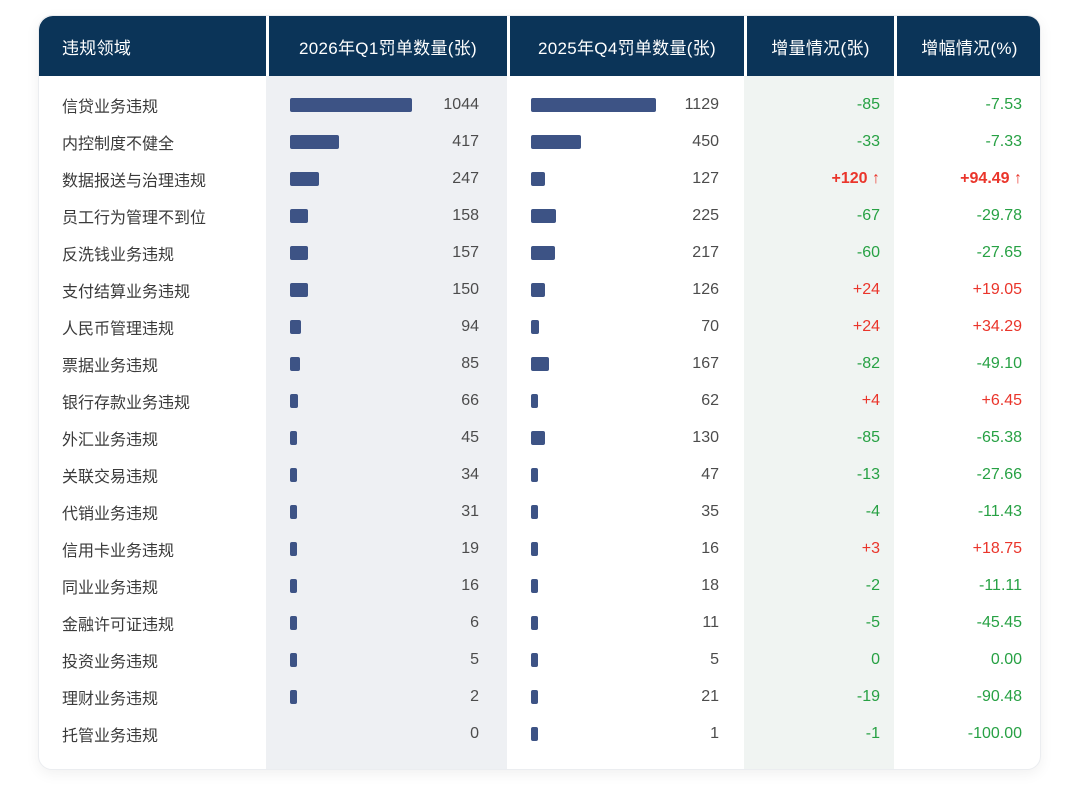 This screenshot has width=1080, height=799. What do you see at coordinates (868, 104) in the screenshot?
I see `delta-value: -85` at bounding box center [868, 104].